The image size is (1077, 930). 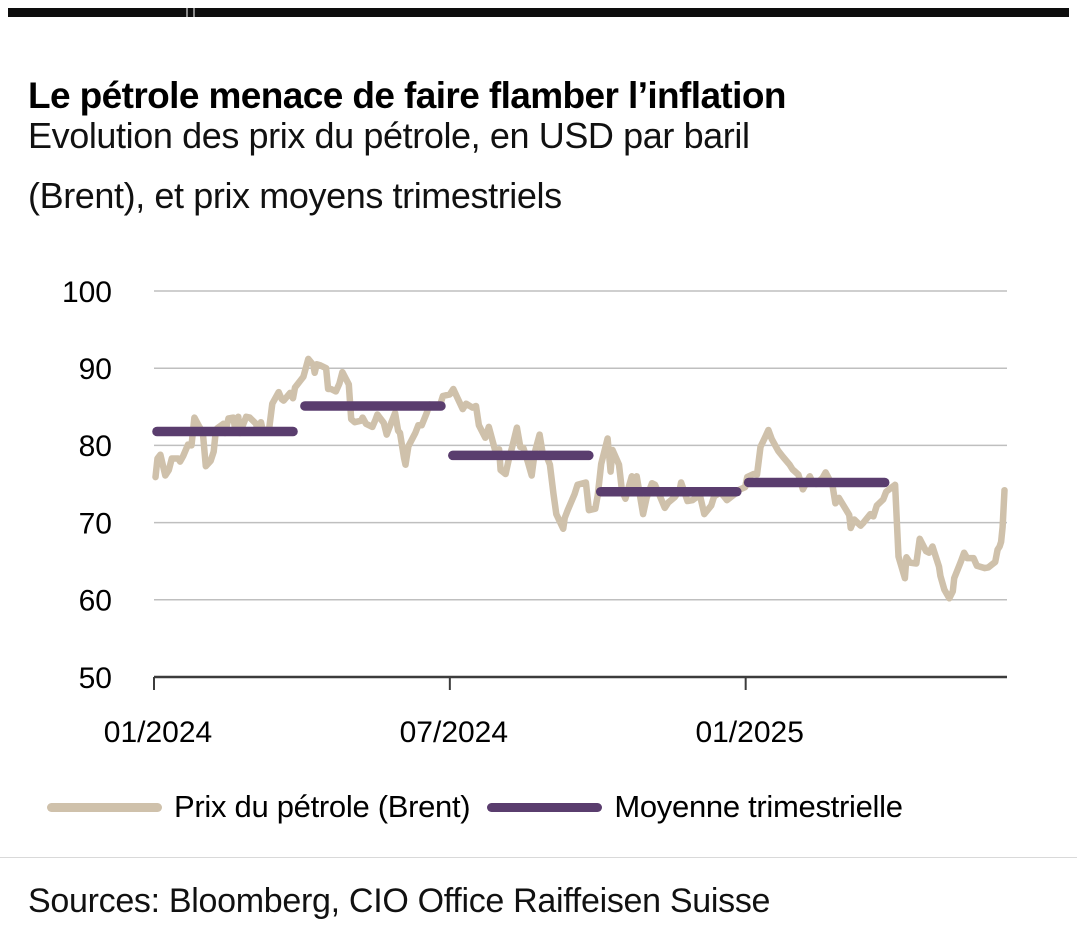 I want to click on x-tick-label: 07/2024, so click(x=454, y=732).